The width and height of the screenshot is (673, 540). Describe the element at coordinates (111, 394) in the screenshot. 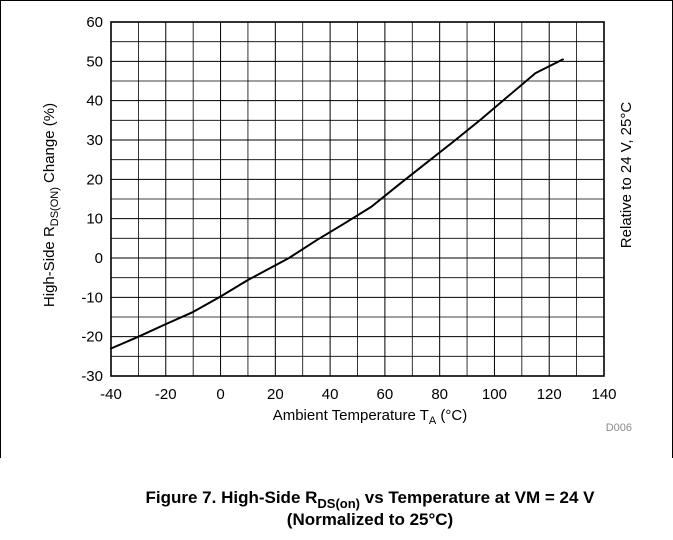

I see `x-tick-label: -40` at that location.